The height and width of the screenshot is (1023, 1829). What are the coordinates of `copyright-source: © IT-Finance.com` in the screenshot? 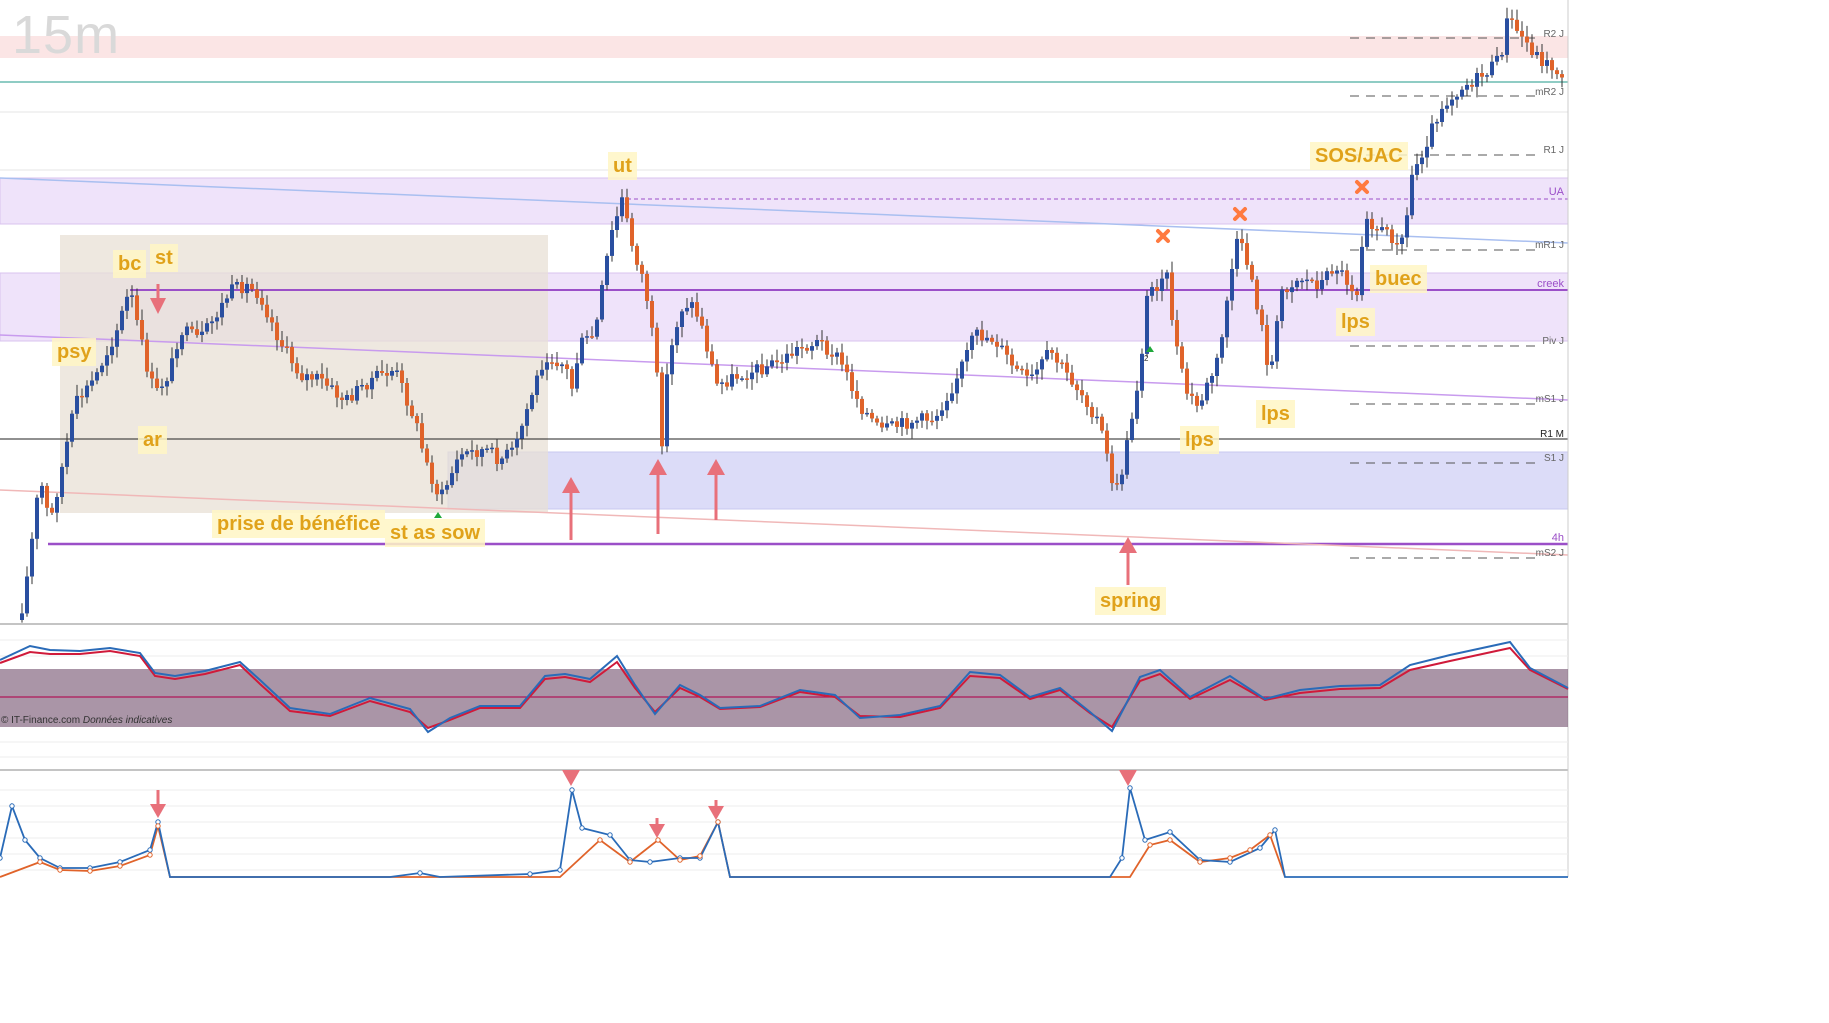 It's located at (41, 720).